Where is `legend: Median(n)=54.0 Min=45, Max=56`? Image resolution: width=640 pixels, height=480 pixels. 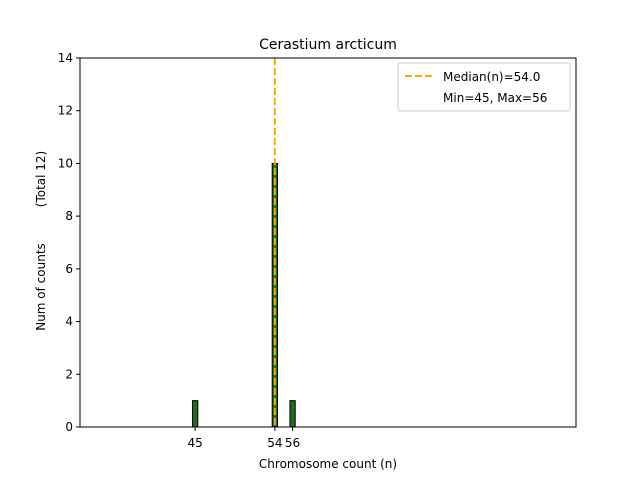
legend: Median(n)=54.0 Min=45, Max=56 is located at coordinates (484, 87).